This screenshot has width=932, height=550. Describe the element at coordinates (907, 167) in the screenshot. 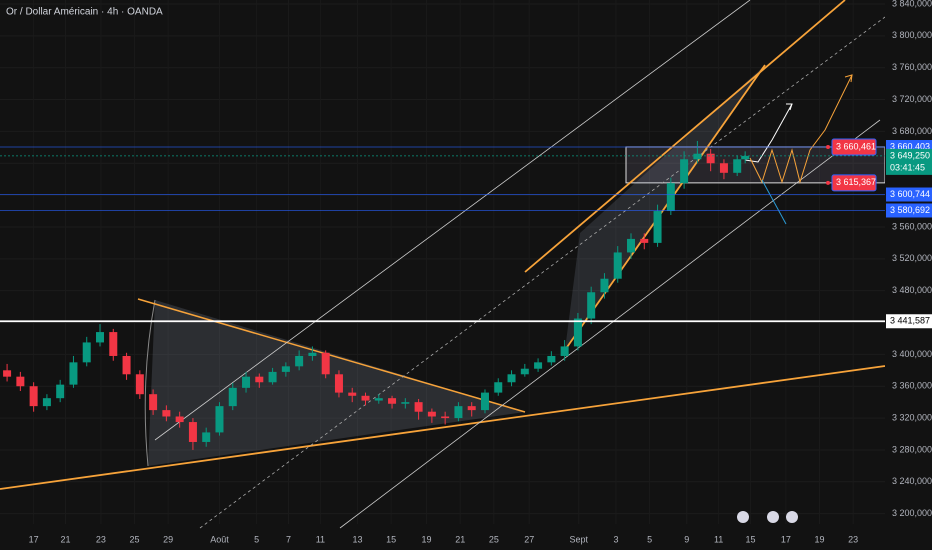

I see `countdown: 03:41:45` at that location.